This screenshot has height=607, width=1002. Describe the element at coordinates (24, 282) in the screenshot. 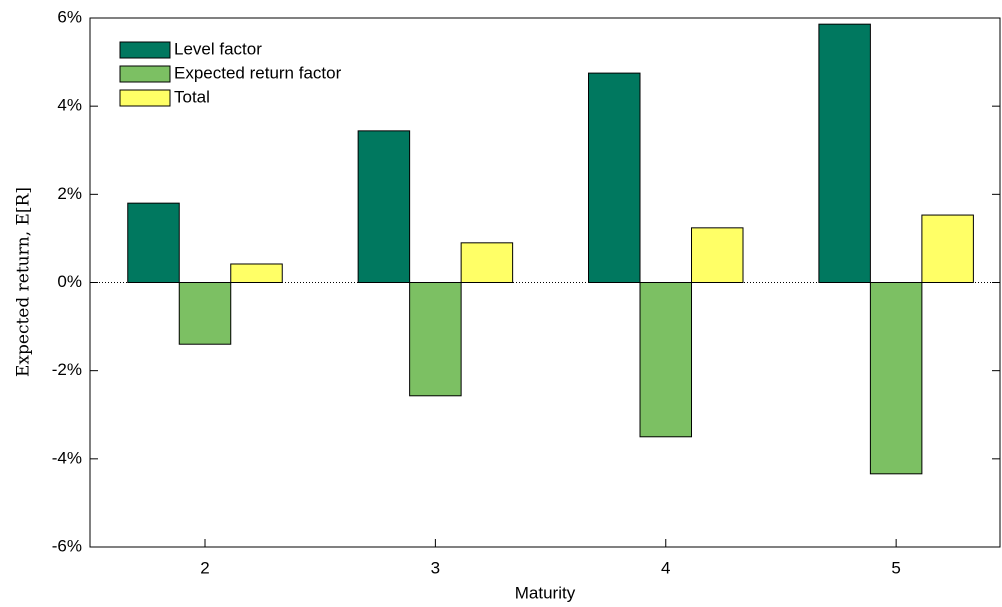

I see `y-axis-label: Expected return, E[R]` at that location.